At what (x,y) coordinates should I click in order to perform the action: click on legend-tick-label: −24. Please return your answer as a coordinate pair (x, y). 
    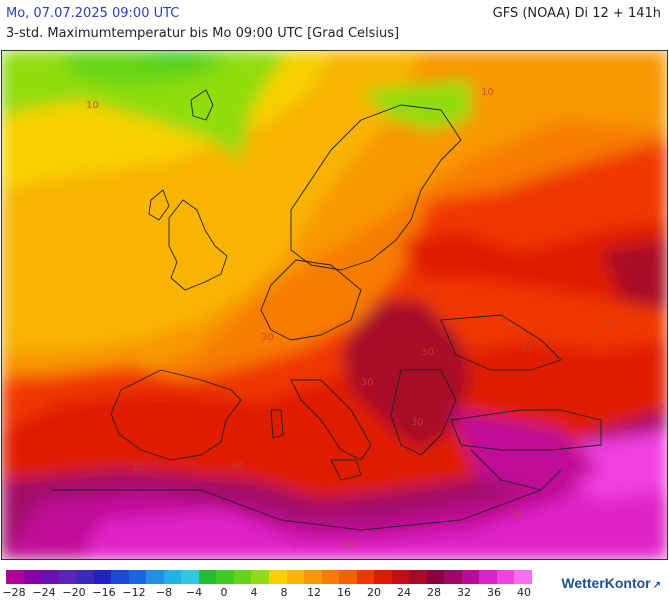
    Looking at the image, I should click on (44, 592).